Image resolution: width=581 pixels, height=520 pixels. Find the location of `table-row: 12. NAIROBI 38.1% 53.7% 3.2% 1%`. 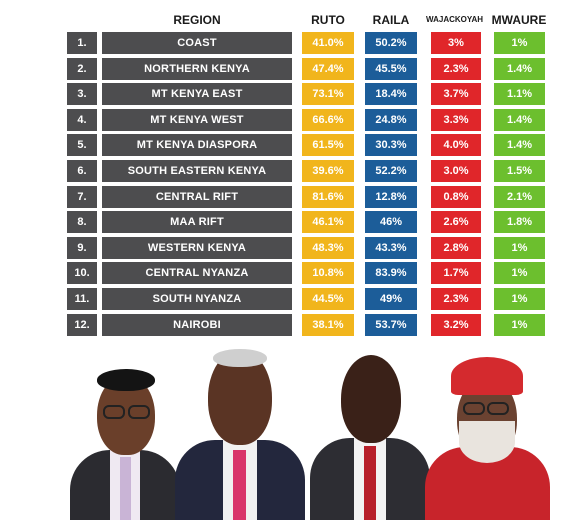

table-row: 12. NAIROBI 38.1% 53.7% 3.2% 1% is located at coordinates (290, 324).